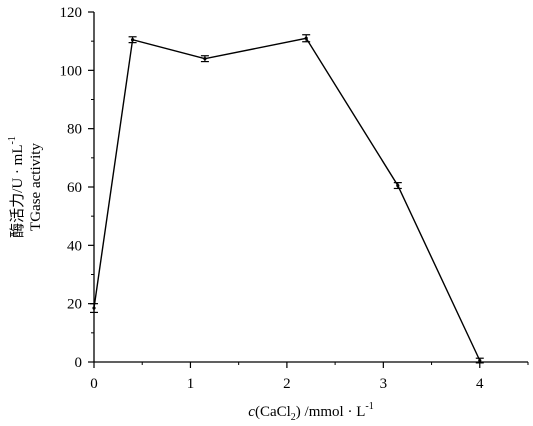 Image resolution: width=533 pixels, height=426 pixels. I want to click on x-tick-label: 4, so click(480, 384).